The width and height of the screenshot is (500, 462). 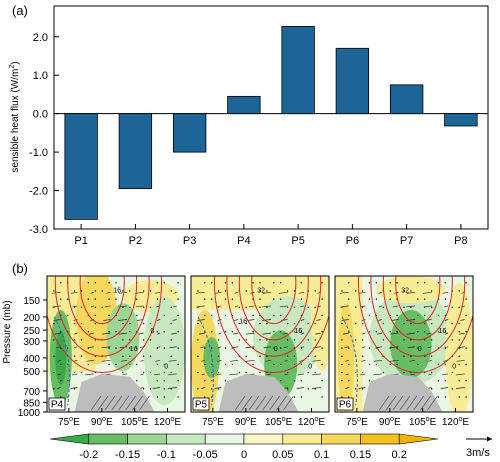 What do you see at coordinates (352, 241) in the screenshot?
I see `x-tick-label: P6` at bounding box center [352, 241].